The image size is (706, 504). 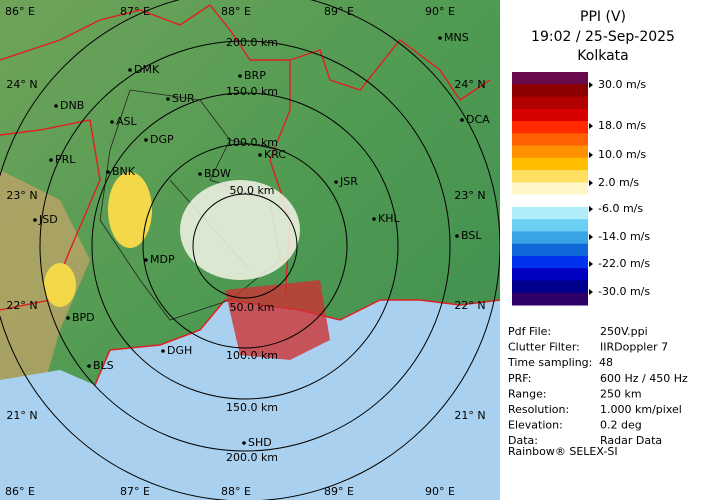 What do you see at coordinates (606, 362) in the screenshot?
I see `info-value: 48` at bounding box center [606, 362].